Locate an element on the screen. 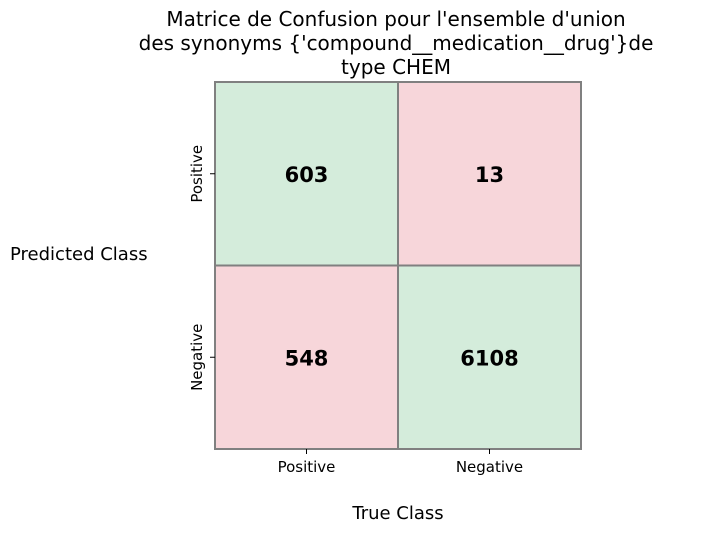 This screenshot has height=533, width=708. title-line-3: type CHEM is located at coordinates (396, 67).